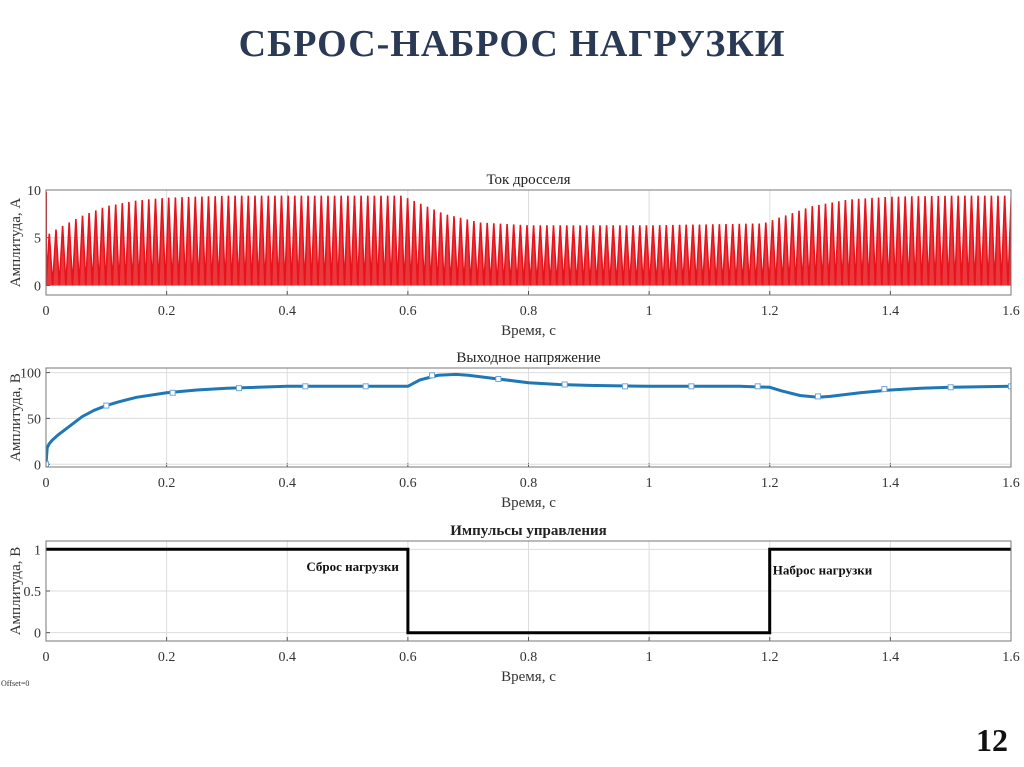 This screenshot has width=1024, height=767. Describe the element at coordinates (37, 239) in the screenshot. I see `y-tick-label: 5` at that location.